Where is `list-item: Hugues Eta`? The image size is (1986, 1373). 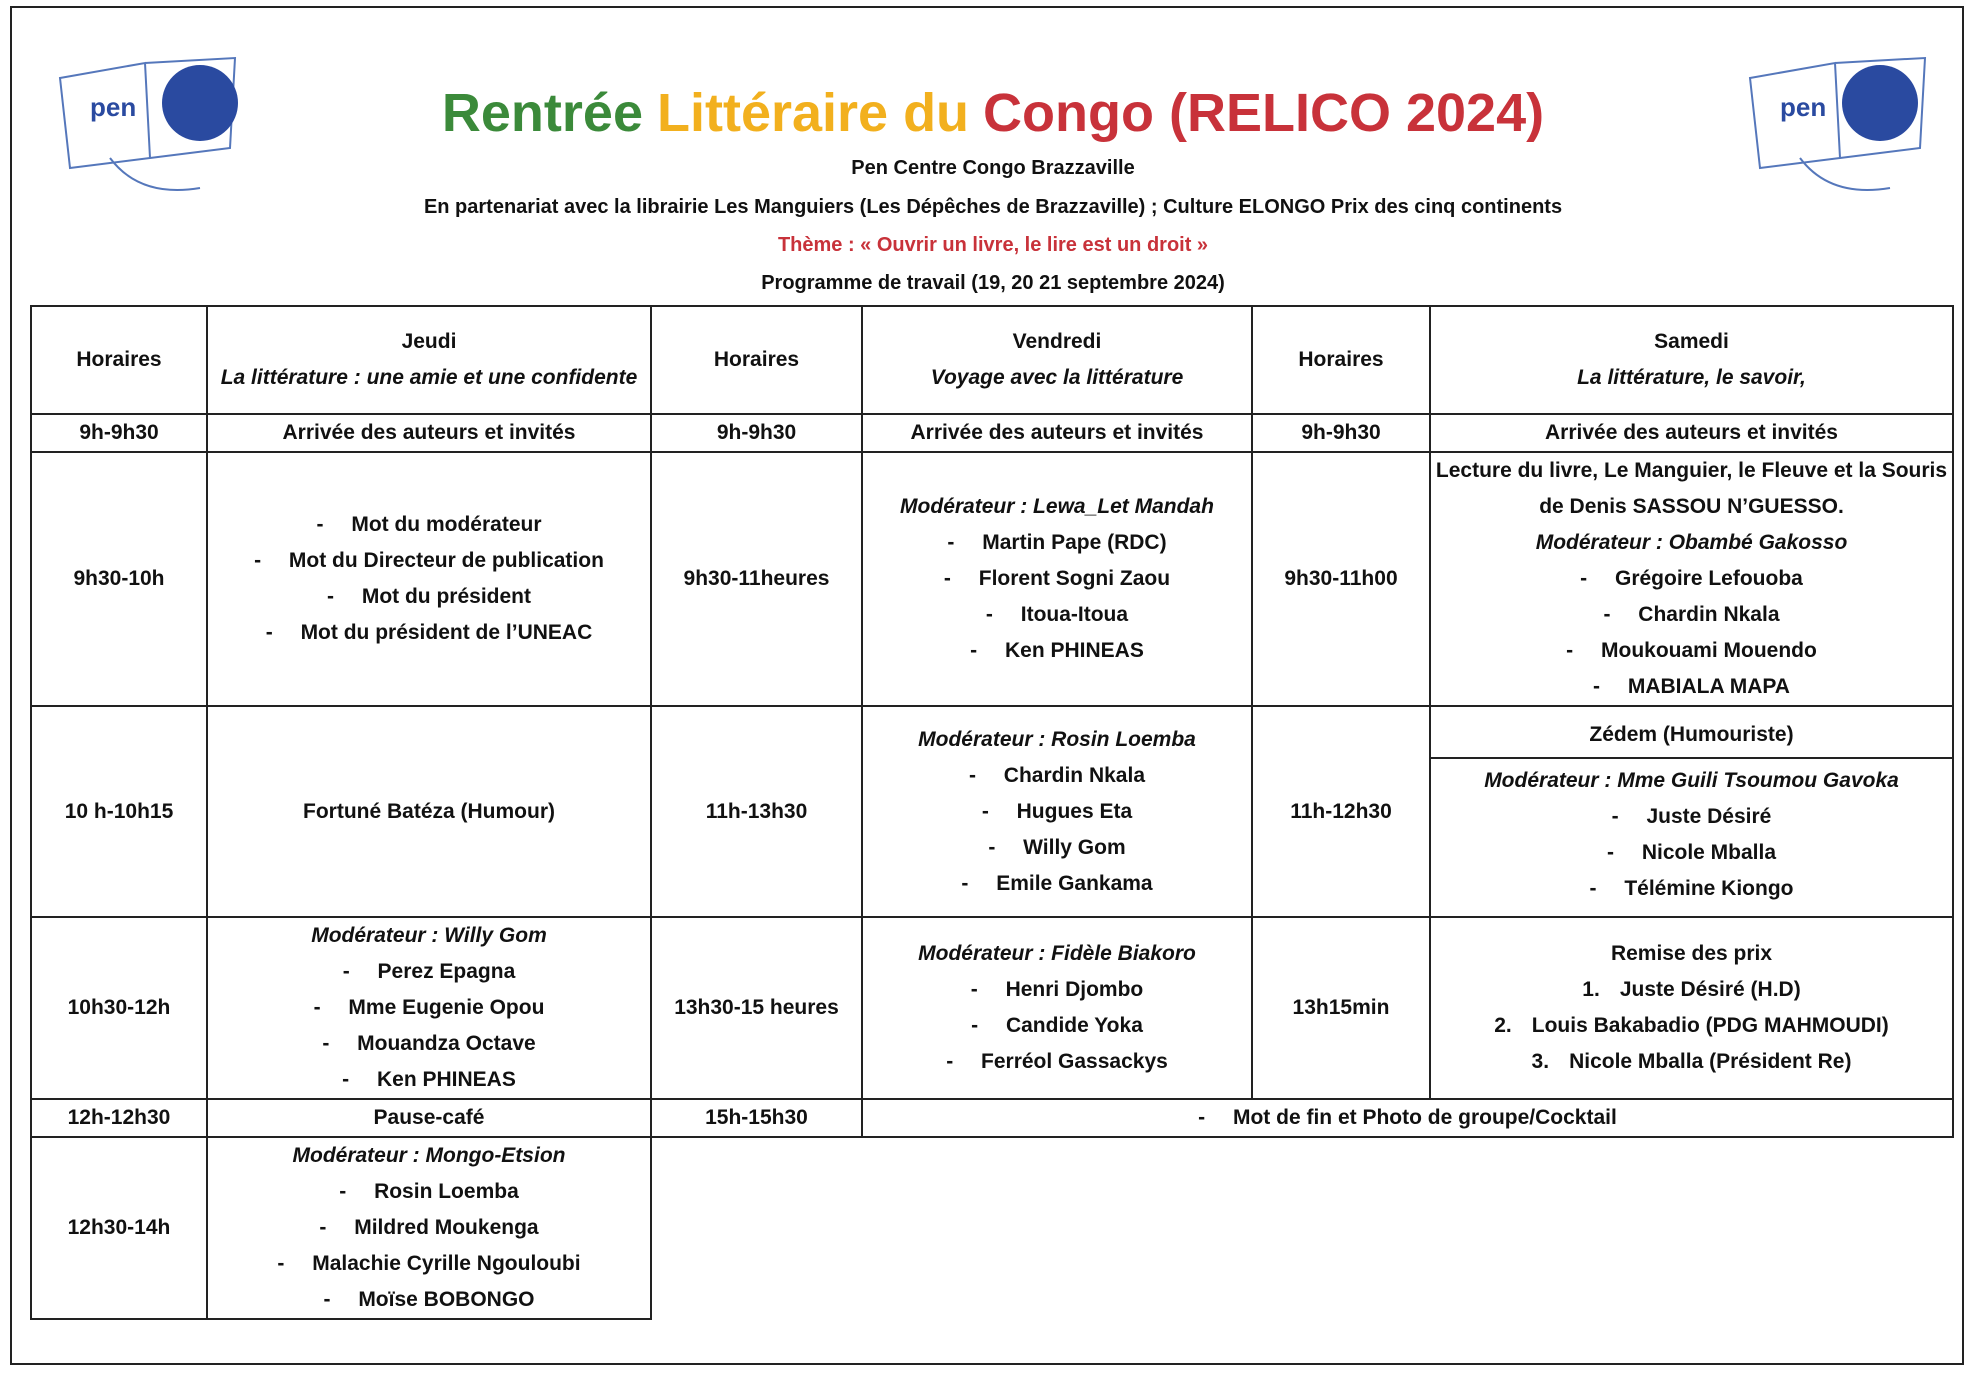 list-item: Hugues Eta is located at coordinates (1057, 812).